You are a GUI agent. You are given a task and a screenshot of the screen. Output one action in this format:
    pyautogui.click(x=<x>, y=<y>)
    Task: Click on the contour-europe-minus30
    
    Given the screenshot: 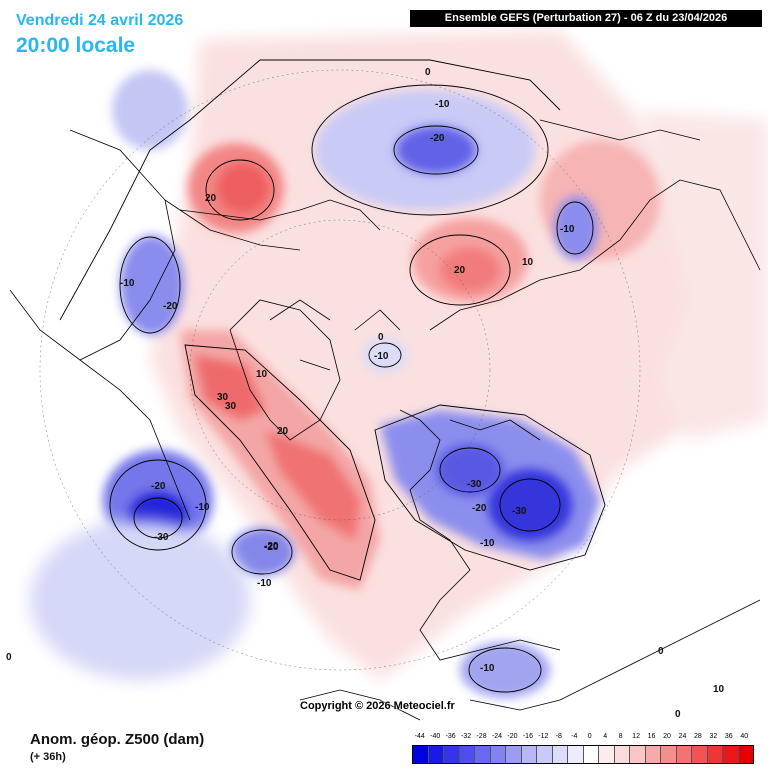 What is the action you would take?
    pyautogui.click(x=530, y=505)
    